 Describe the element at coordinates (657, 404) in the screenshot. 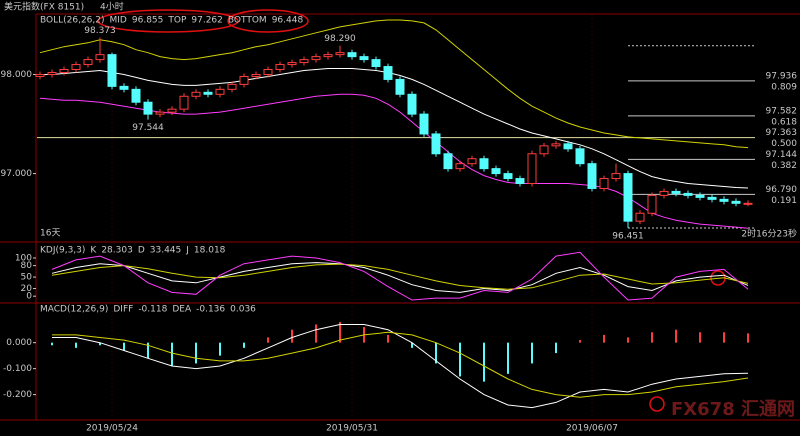

I see `highlight-circle` at that location.